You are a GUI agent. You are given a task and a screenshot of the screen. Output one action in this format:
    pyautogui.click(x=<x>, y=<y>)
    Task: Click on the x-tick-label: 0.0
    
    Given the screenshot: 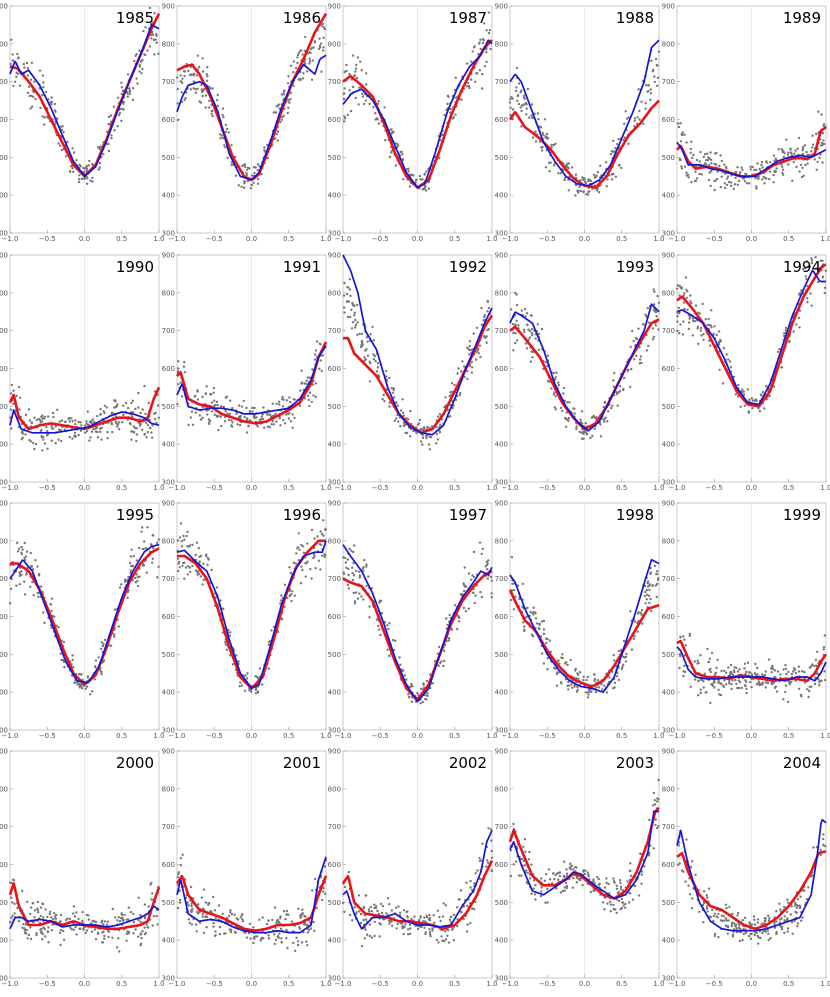 What is the action you would take?
    pyautogui.click(x=84, y=736)
    